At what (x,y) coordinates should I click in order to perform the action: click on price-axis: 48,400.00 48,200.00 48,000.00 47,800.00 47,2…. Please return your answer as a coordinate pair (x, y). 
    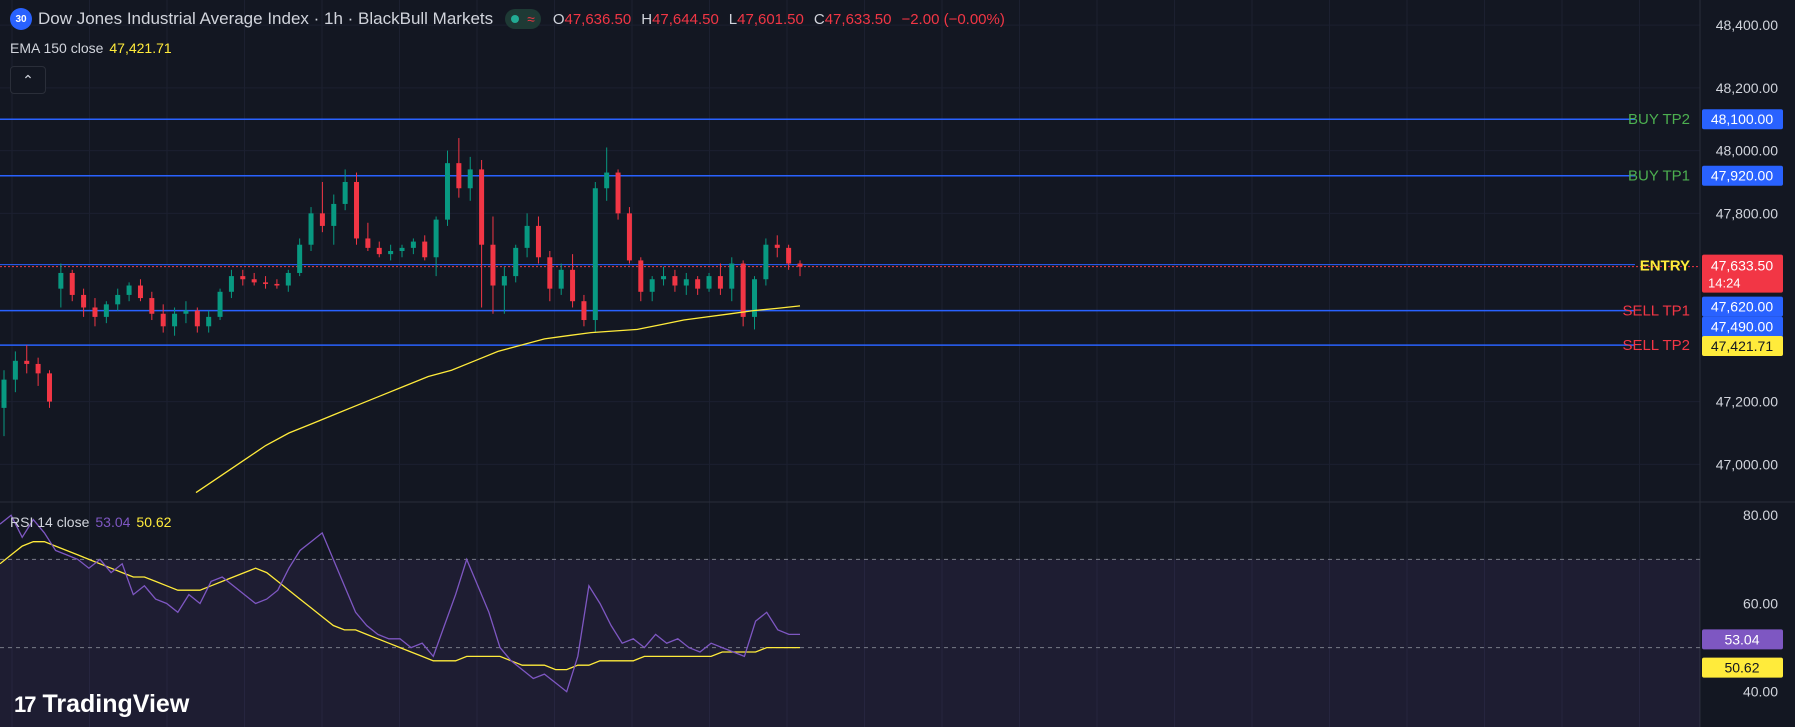
    Looking at the image, I should click on (1742, 358).